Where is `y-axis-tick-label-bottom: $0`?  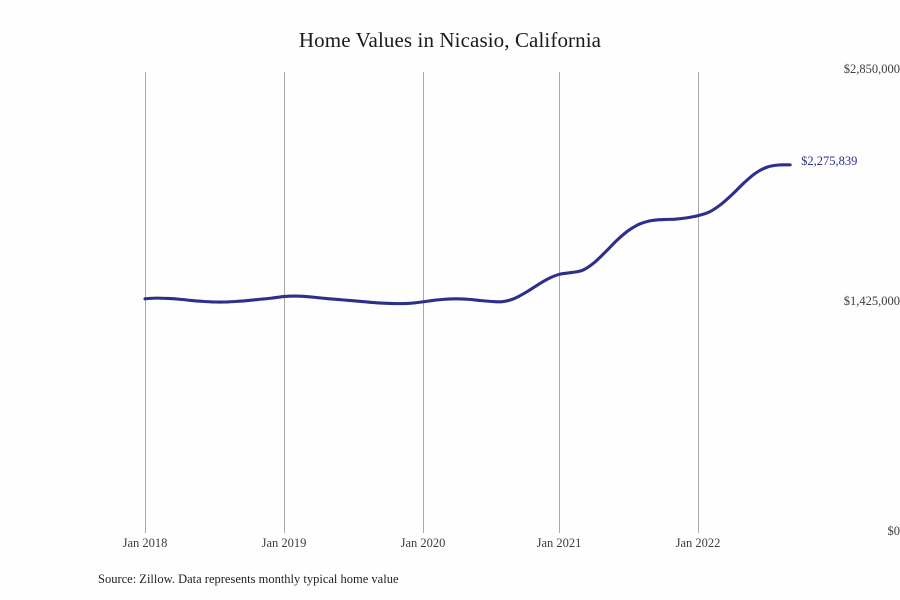 y-axis-tick-label-bottom: $0 is located at coordinates (893, 531).